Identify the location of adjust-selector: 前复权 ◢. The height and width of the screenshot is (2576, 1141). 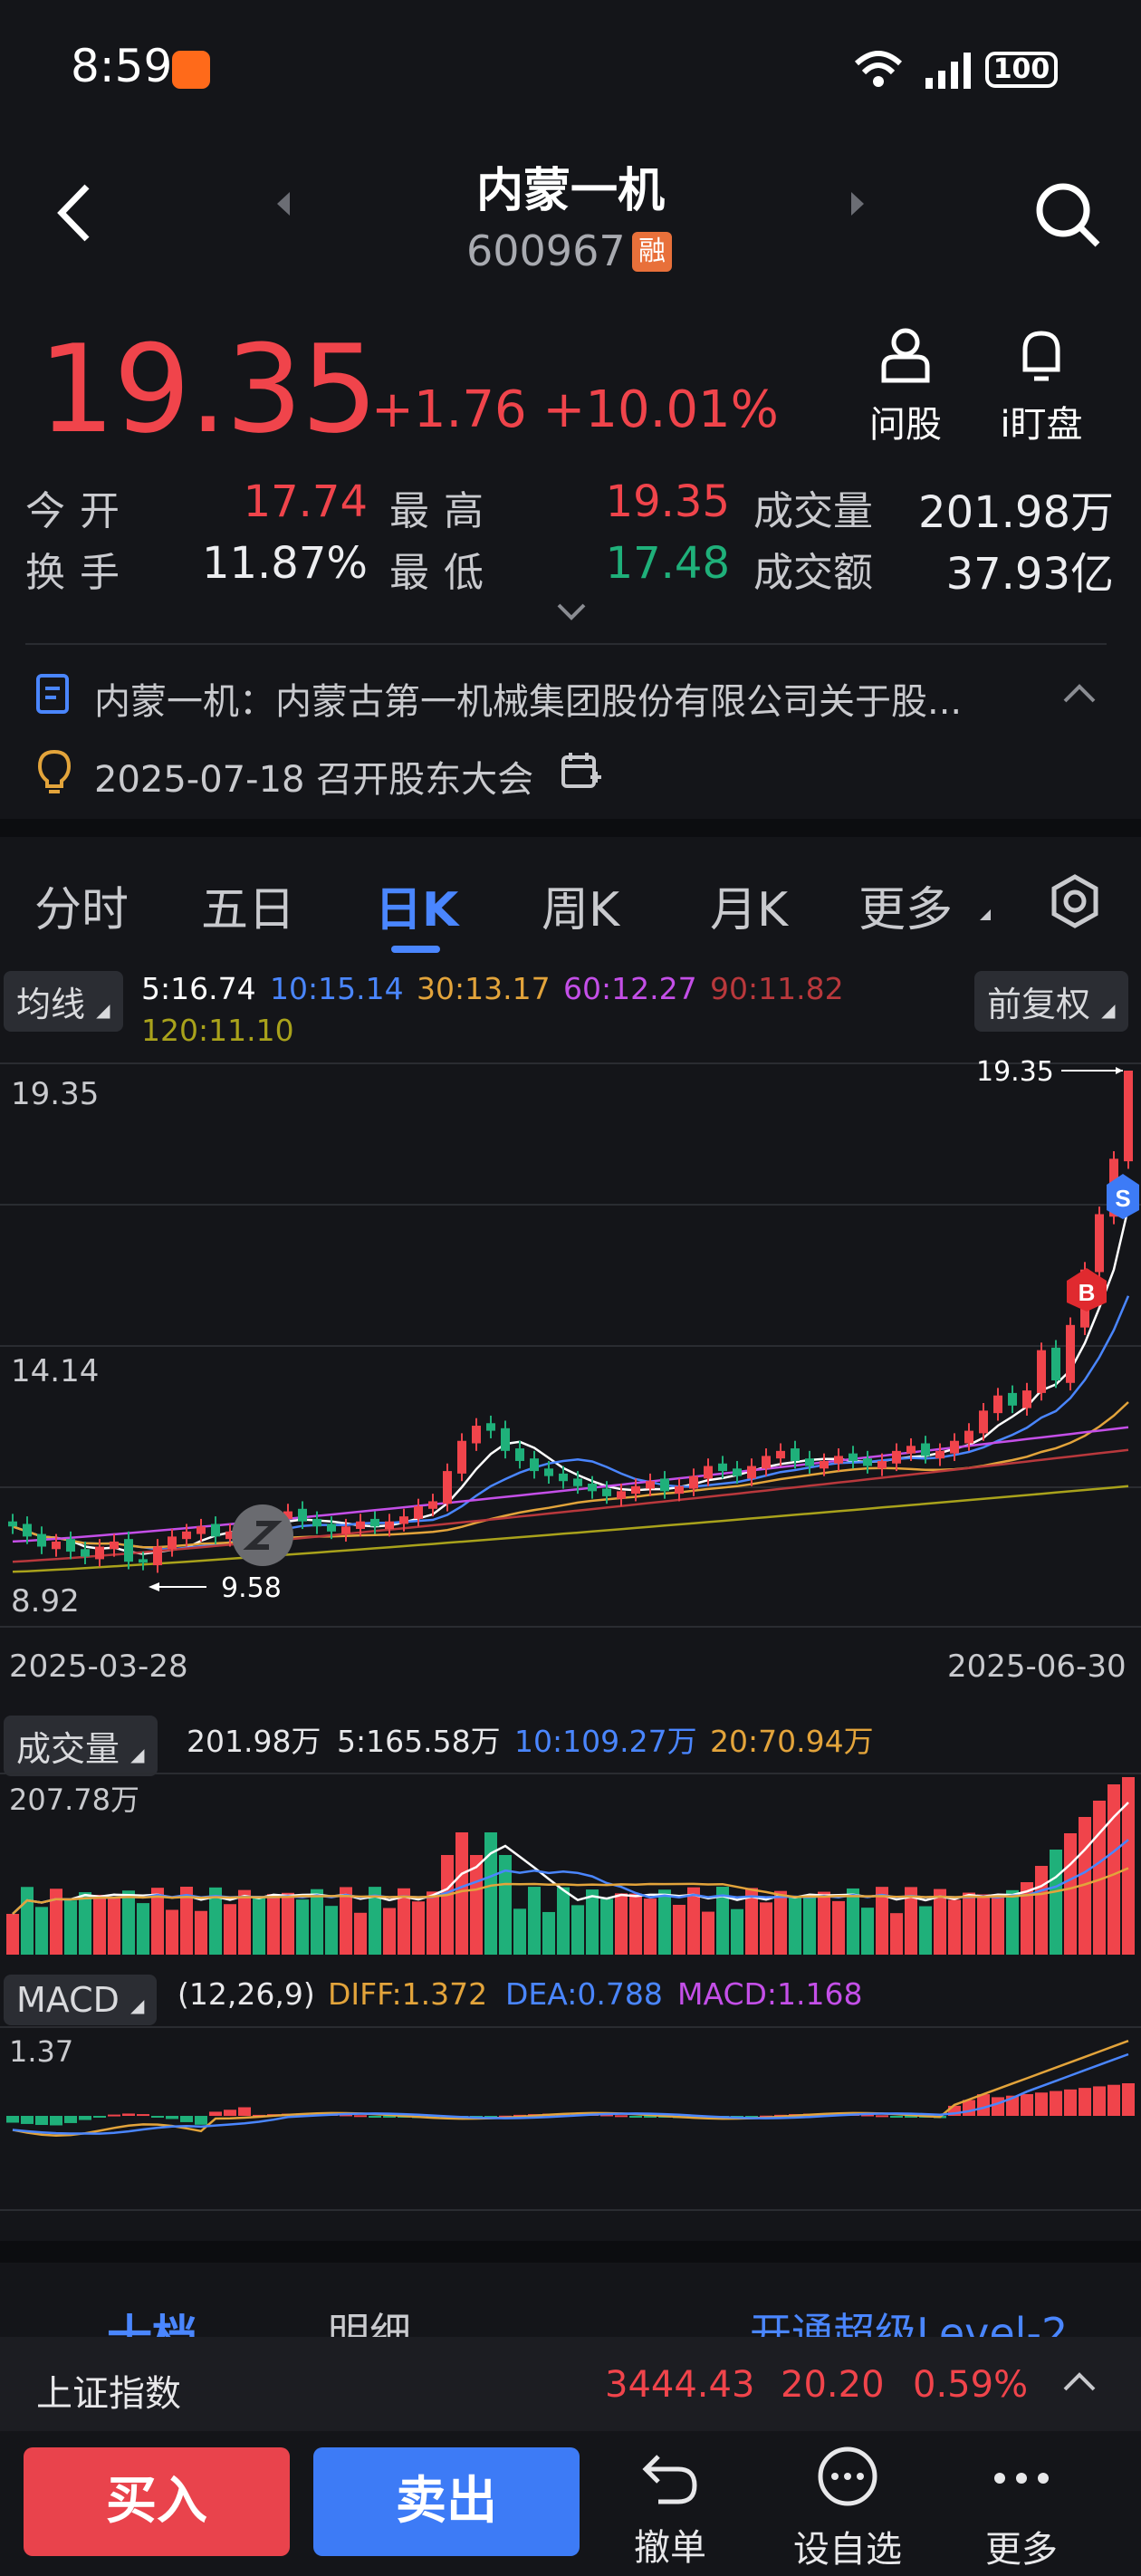
(1051, 1001).